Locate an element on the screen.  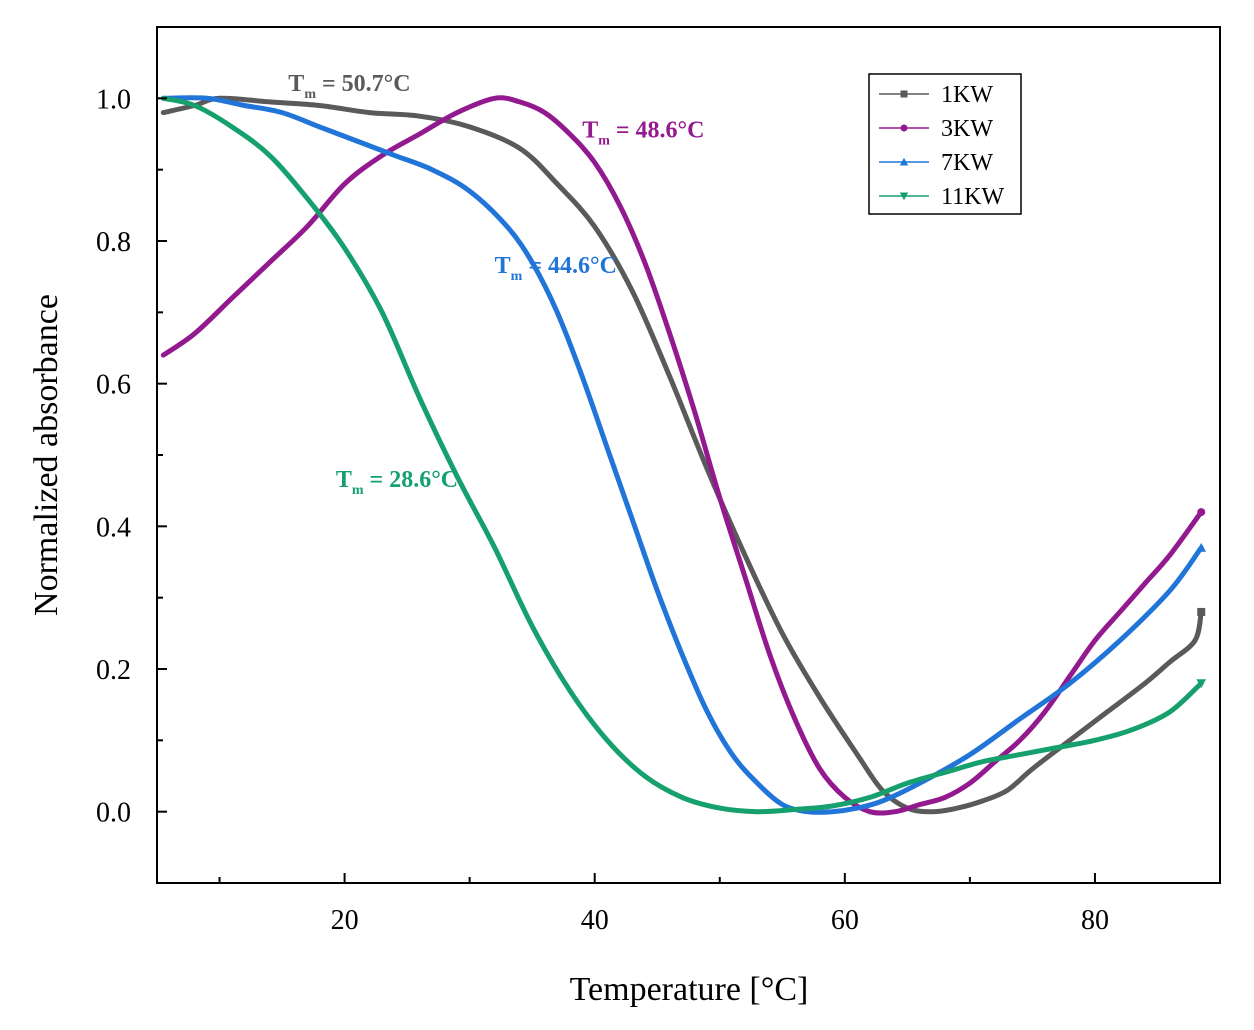
tm-annotation: Tm = 28.6°C is located at coordinates (397, 482).